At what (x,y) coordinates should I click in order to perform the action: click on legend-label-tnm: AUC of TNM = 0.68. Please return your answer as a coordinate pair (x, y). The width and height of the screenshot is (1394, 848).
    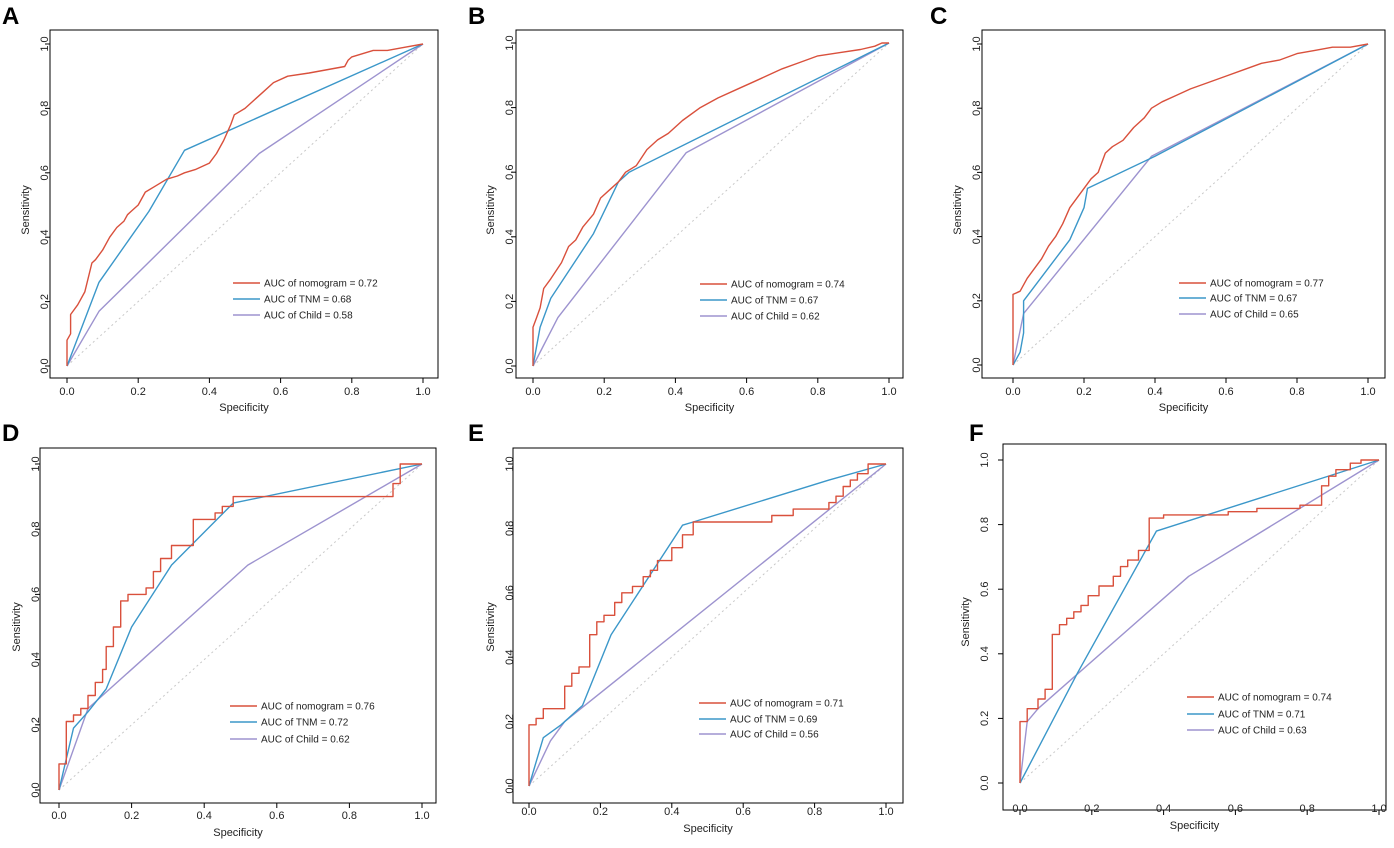
    Looking at the image, I should click on (308, 300).